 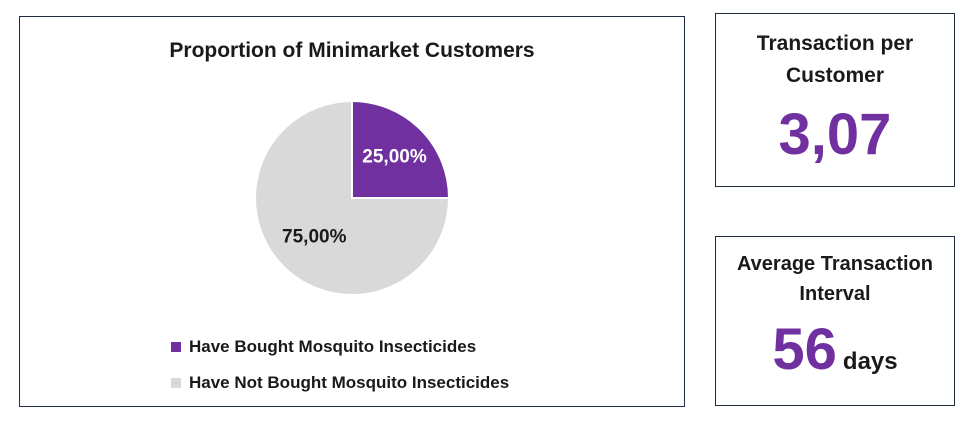 What do you see at coordinates (394, 156) in the screenshot?
I see `pie-data-label-0: 25,00%` at bounding box center [394, 156].